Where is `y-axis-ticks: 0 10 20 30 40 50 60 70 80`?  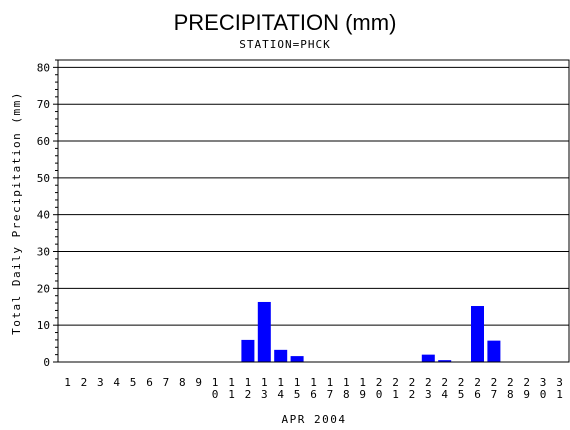 y-axis-ticks: 0 10 20 30 40 50 60 70 80 is located at coordinates (47, 214).